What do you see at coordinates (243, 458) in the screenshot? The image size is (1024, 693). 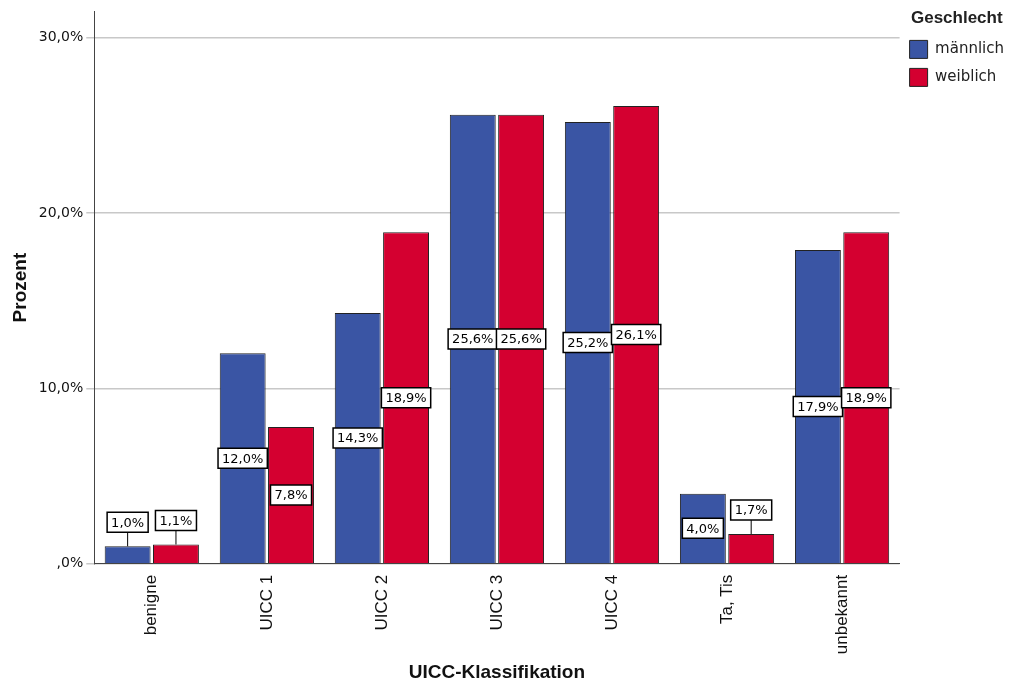 I see `data-label: 12,0%` at bounding box center [243, 458].